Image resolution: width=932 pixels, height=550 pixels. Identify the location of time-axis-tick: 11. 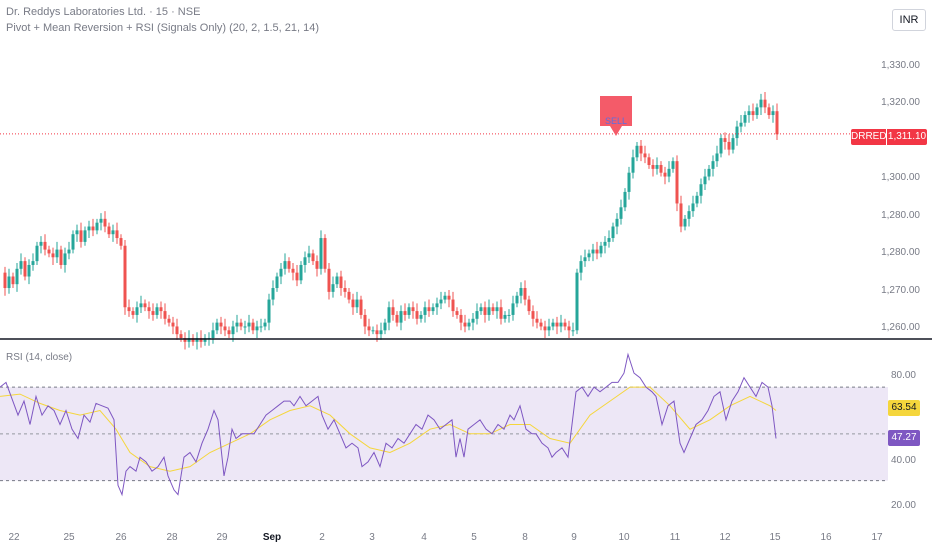
(675, 537).